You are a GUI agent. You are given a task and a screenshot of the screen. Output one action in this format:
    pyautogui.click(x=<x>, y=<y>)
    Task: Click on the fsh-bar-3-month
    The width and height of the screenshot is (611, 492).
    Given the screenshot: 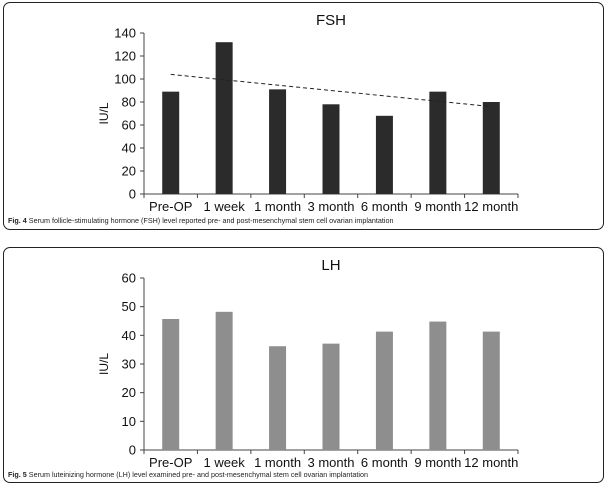 What is the action you would take?
    pyautogui.click(x=331, y=149)
    